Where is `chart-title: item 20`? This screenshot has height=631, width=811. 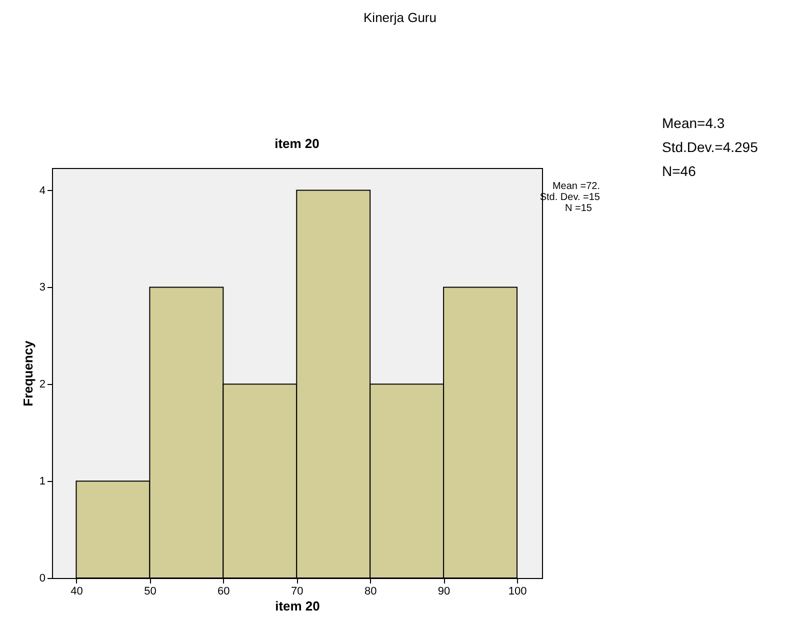 chart-title: item 20 is located at coordinates (297, 143).